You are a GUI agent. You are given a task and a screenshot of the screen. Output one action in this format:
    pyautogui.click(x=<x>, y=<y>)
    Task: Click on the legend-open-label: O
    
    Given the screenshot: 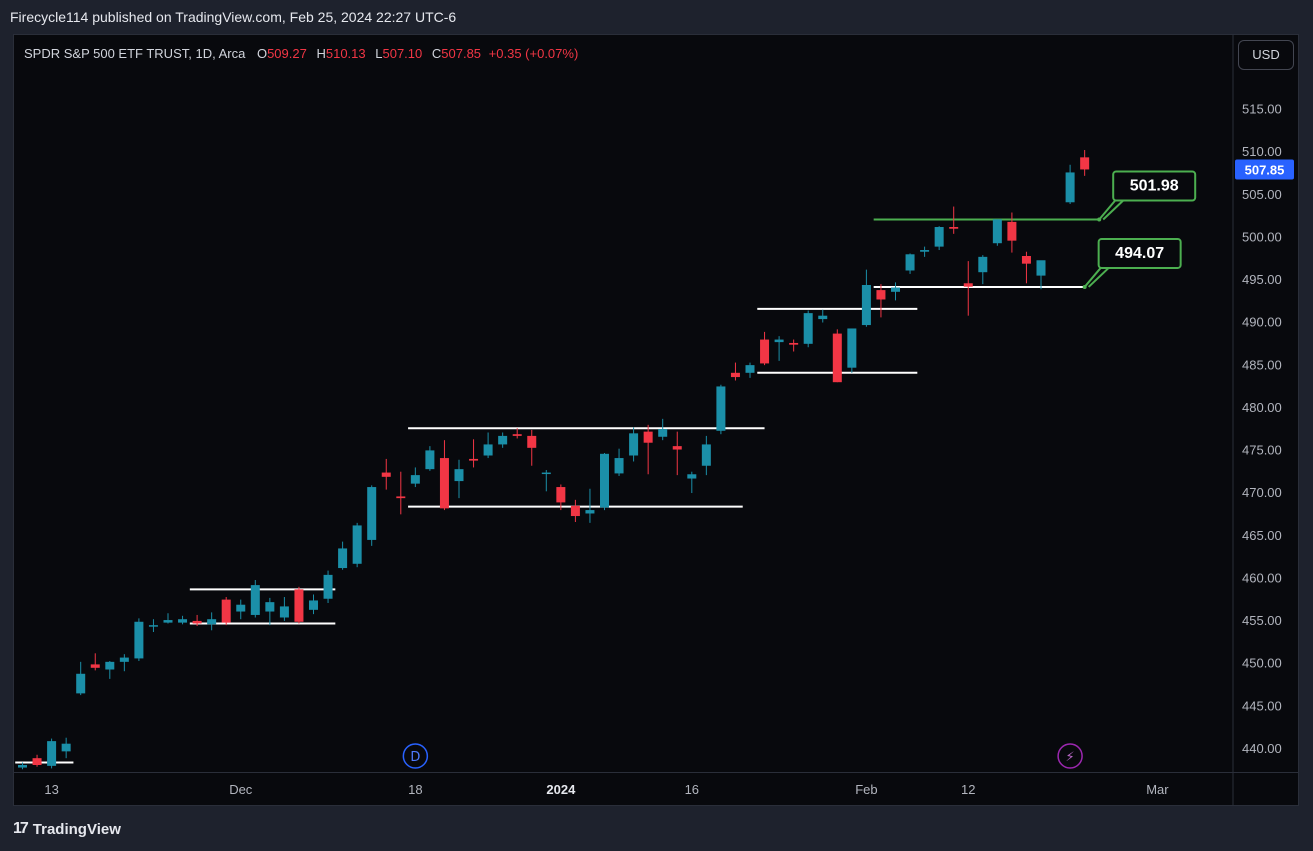 What is the action you would take?
    pyautogui.click(x=262, y=53)
    